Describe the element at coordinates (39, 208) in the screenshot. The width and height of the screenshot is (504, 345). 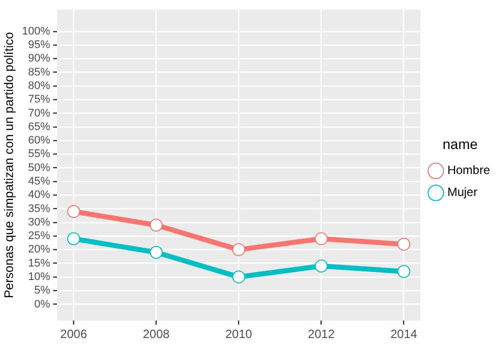
I see `y-tick-label: 35%` at that location.